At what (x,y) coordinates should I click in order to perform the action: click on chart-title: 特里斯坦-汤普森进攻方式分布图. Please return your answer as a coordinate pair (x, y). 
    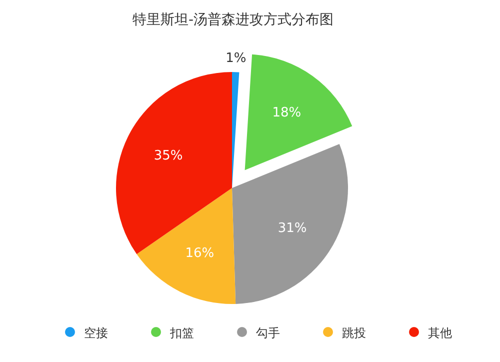
    Looking at the image, I should click on (233, 19).